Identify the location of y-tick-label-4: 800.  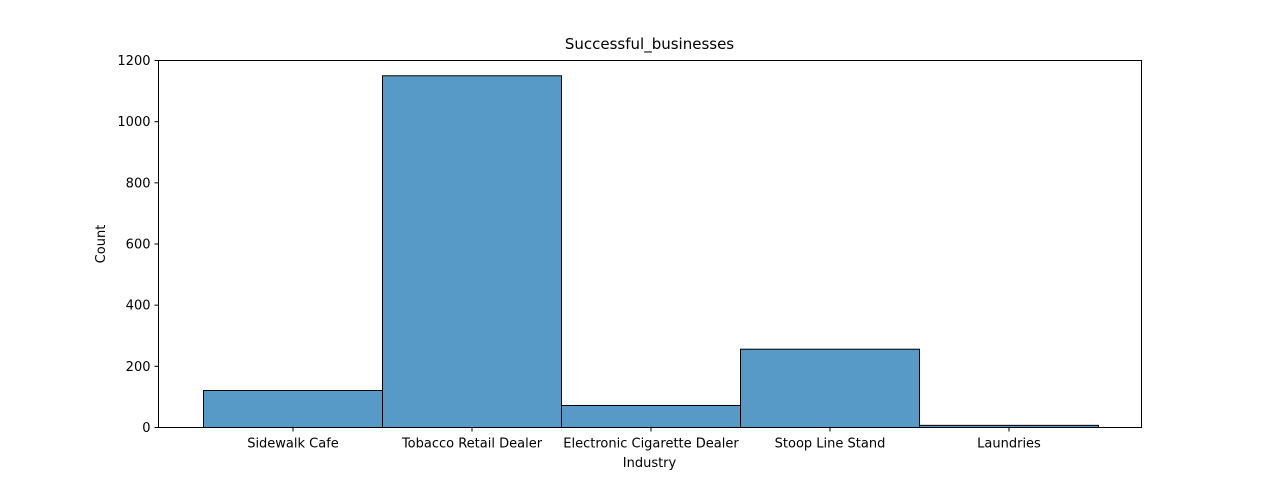
(138, 183).